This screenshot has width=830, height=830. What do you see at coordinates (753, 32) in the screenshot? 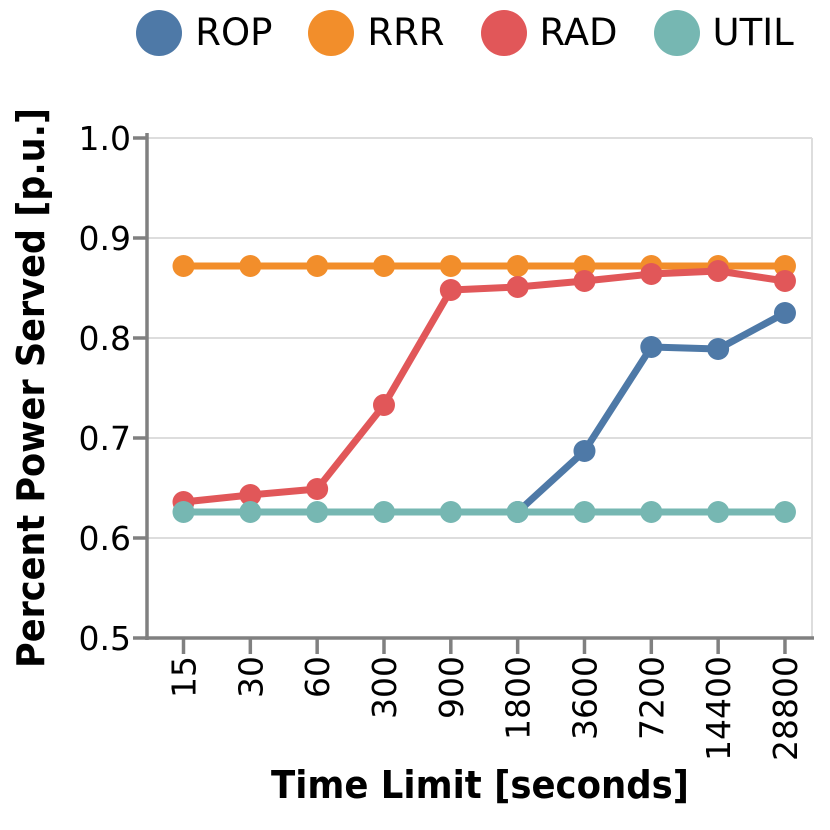
I see `legend-label: UTIL` at bounding box center [753, 32].